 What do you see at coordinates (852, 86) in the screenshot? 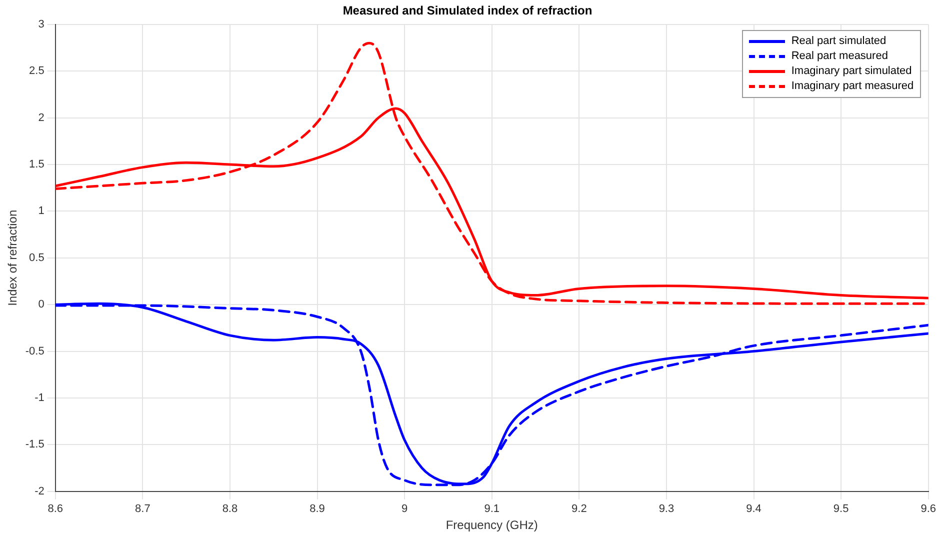
I see `legend-label: Imaginary part measured` at bounding box center [852, 86].